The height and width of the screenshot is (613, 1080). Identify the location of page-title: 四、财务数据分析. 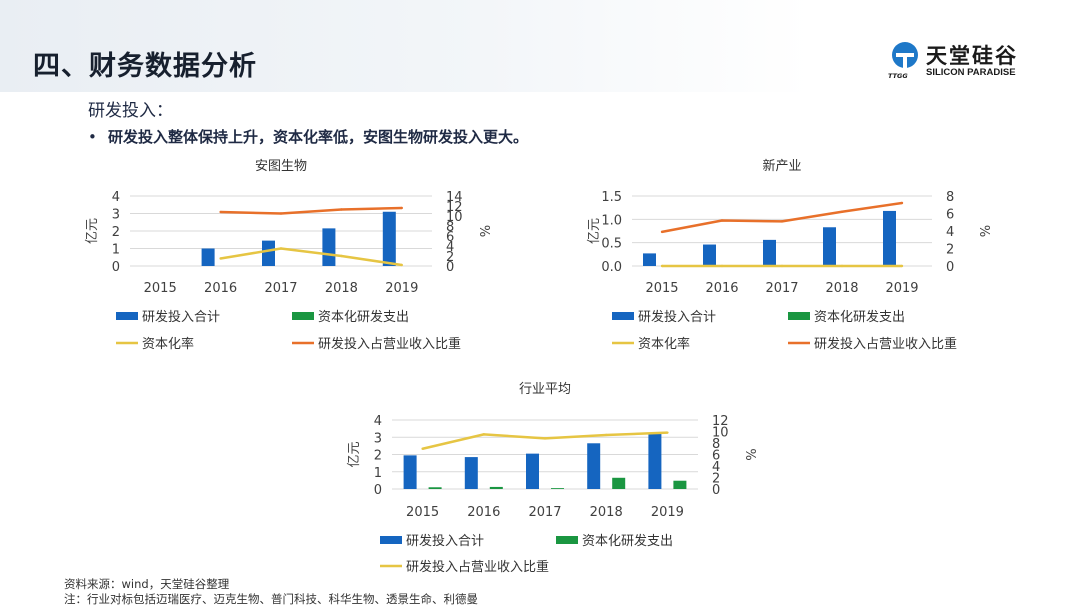
(145, 66).